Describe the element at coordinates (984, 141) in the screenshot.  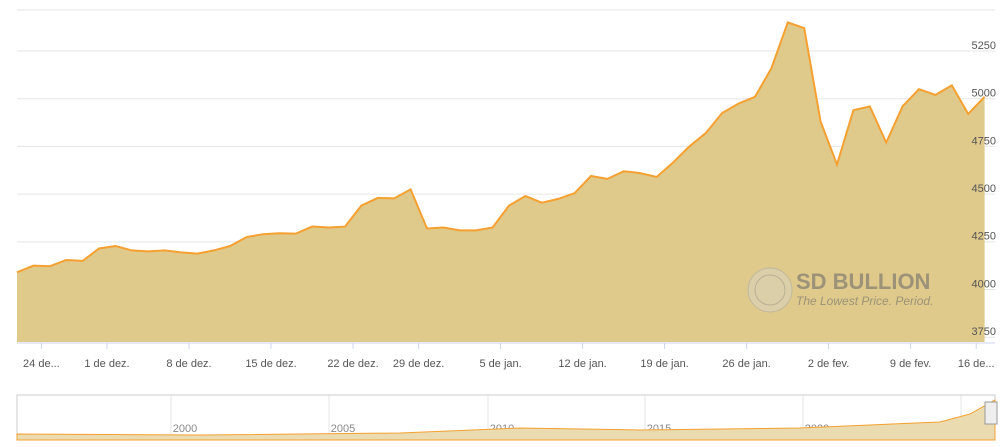
I see `y-tick-label: 4750` at that location.